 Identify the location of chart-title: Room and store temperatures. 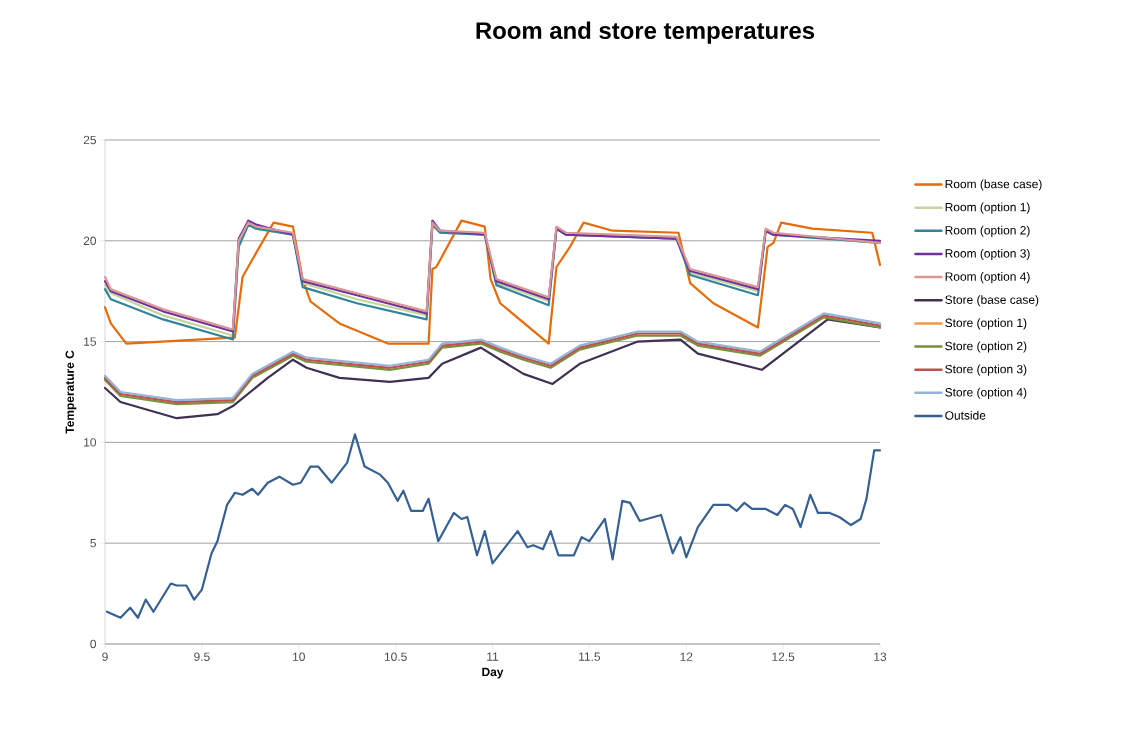
(645, 32).